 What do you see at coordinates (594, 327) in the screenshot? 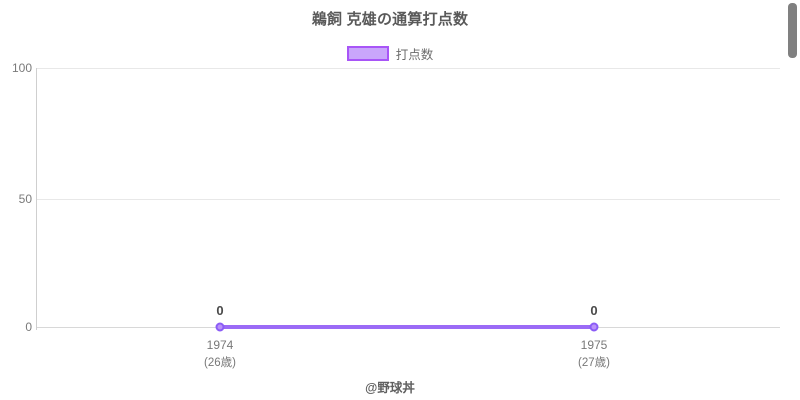
I see `data-point-marker-1975` at bounding box center [594, 327].